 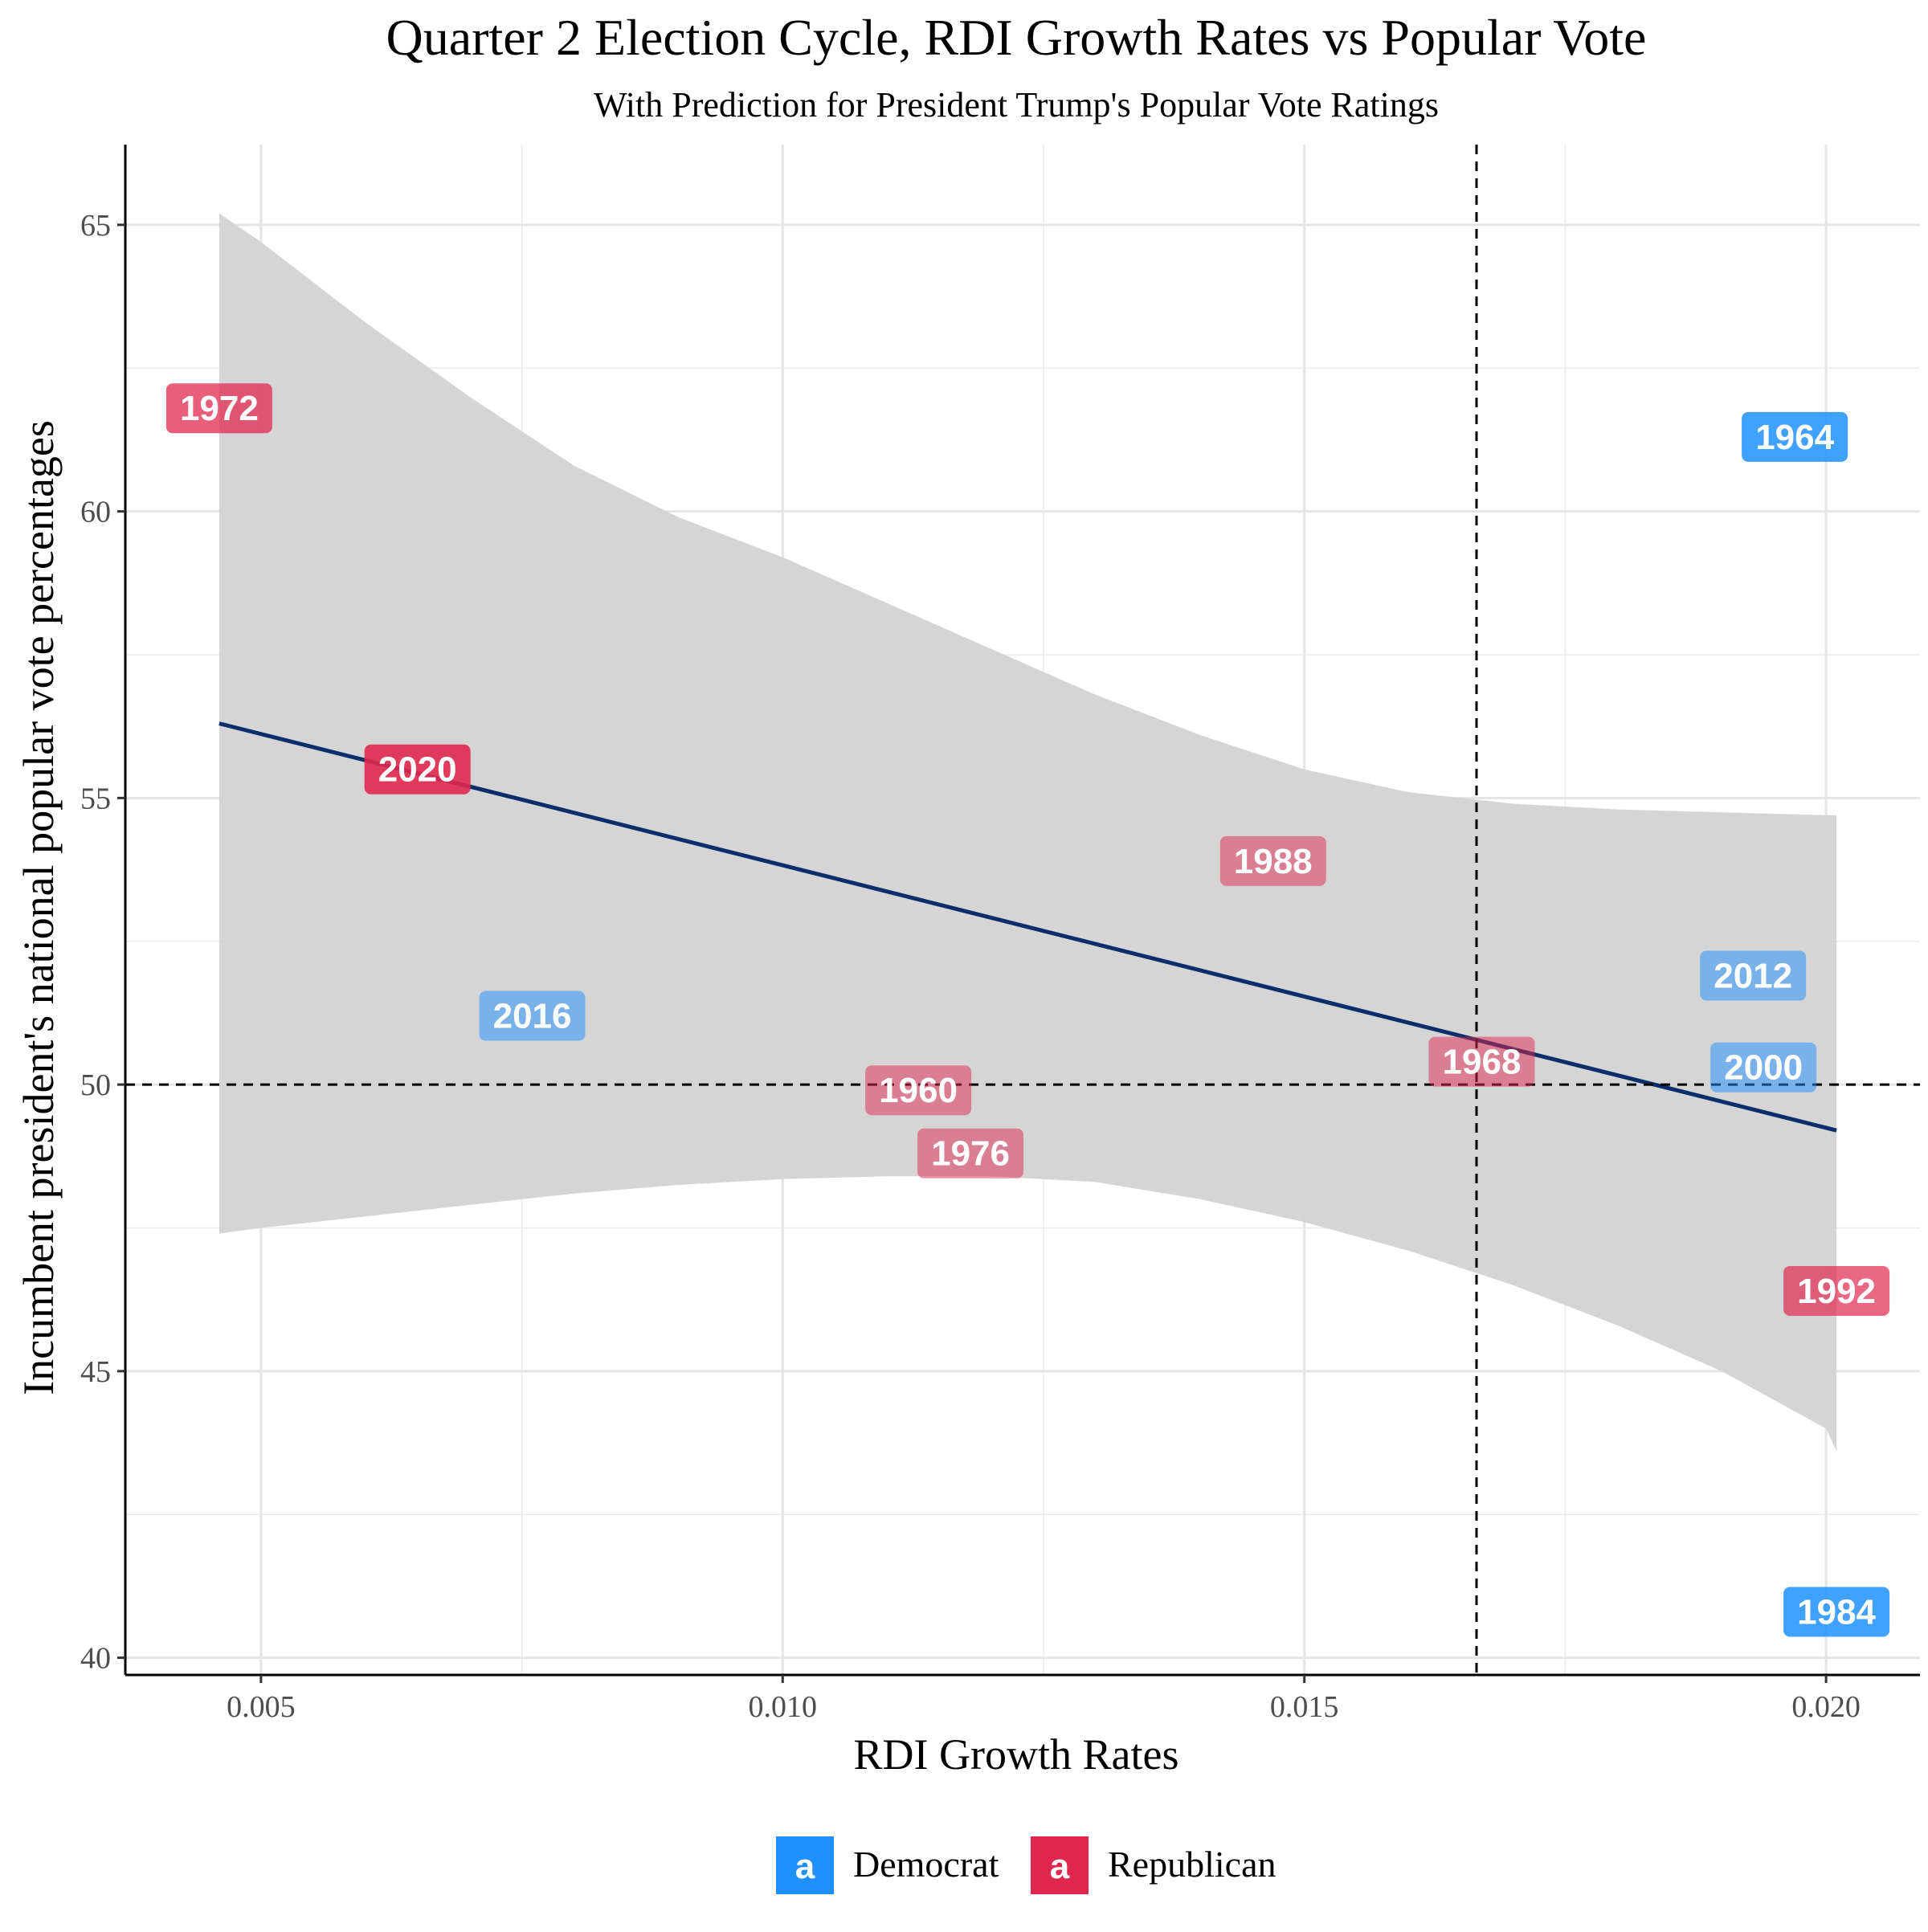 I want to click on point-label-text: 2020, so click(x=417, y=770).